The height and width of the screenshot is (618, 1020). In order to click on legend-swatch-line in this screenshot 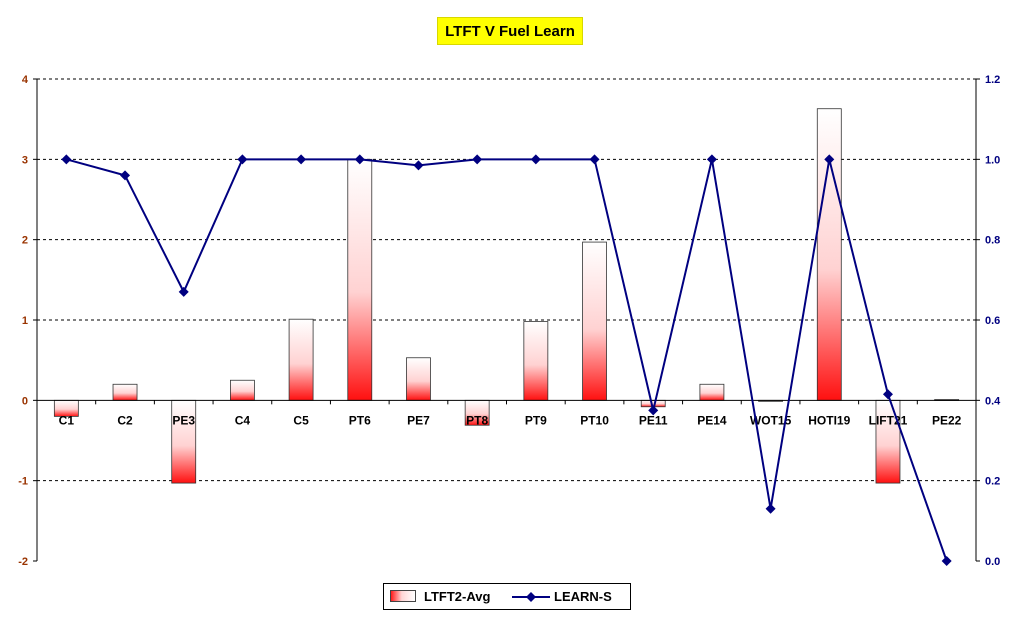, I will do `click(531, 597)`.